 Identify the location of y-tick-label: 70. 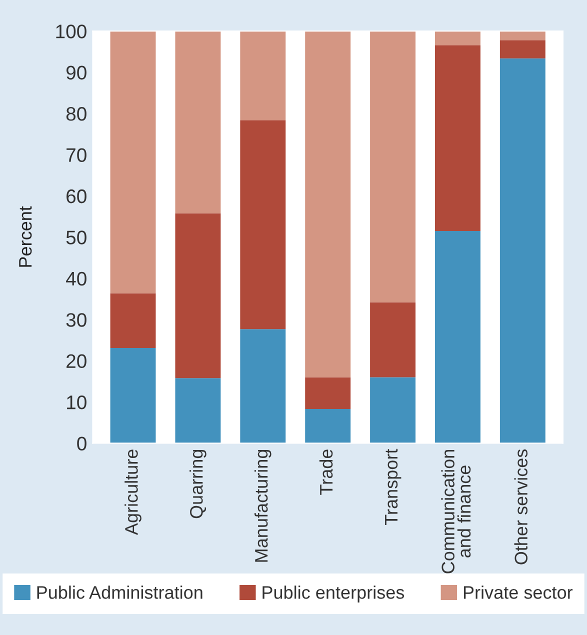
(76, 155).